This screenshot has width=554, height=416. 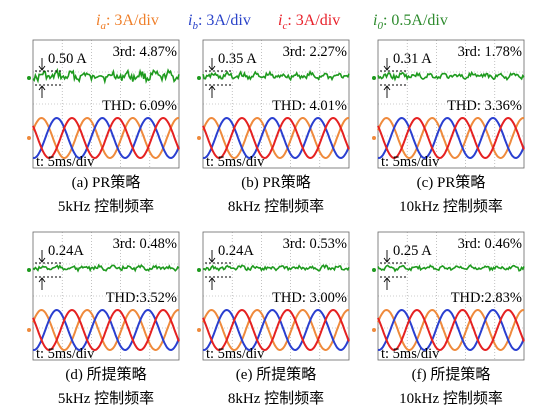 I want to click on caption-line1: (a) PR策略, so click(x=106, y=182).